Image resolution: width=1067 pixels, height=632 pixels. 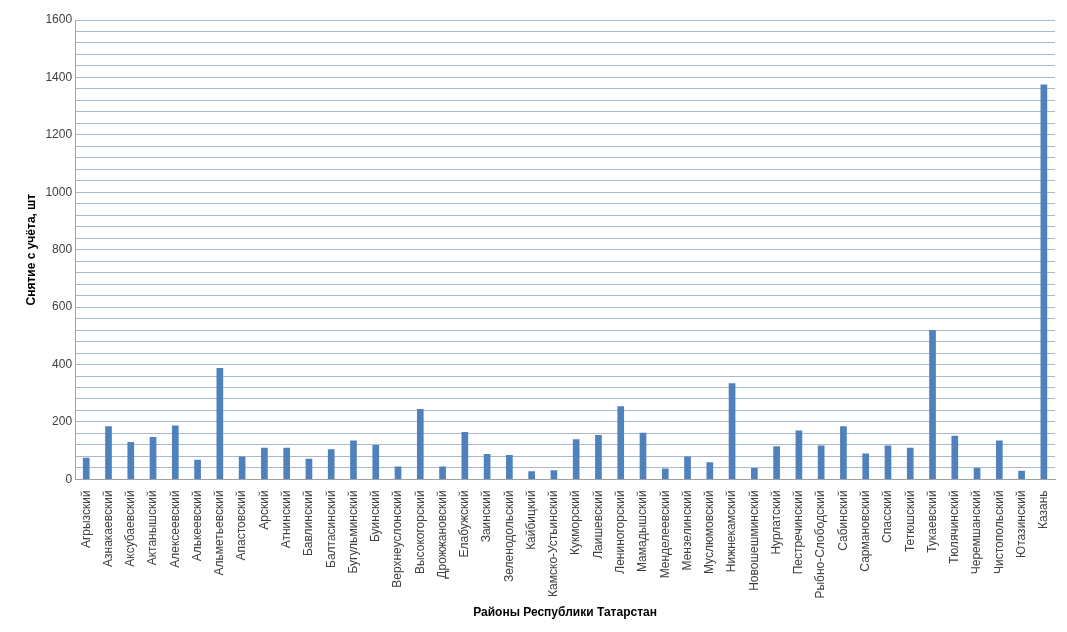 What do you see at coordinates (59, 76) in the screenshot?
I see `y-tick-label: 1400` at bounding box center [59, 76].